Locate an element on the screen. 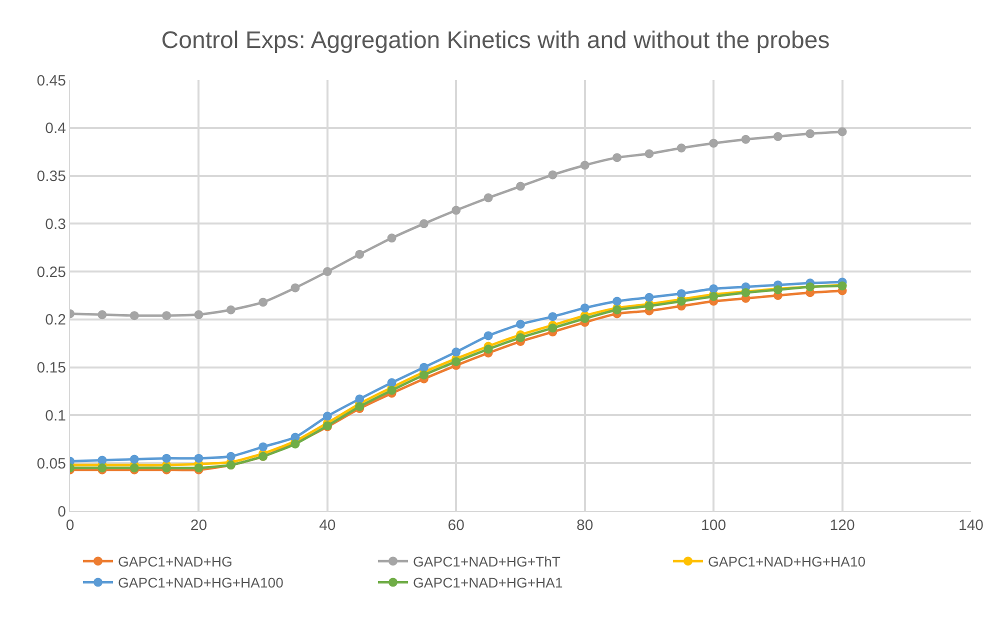 The height and width of the screenshot is (621, 991). x-tick-label: 20 is located at coordinates (199, 525).